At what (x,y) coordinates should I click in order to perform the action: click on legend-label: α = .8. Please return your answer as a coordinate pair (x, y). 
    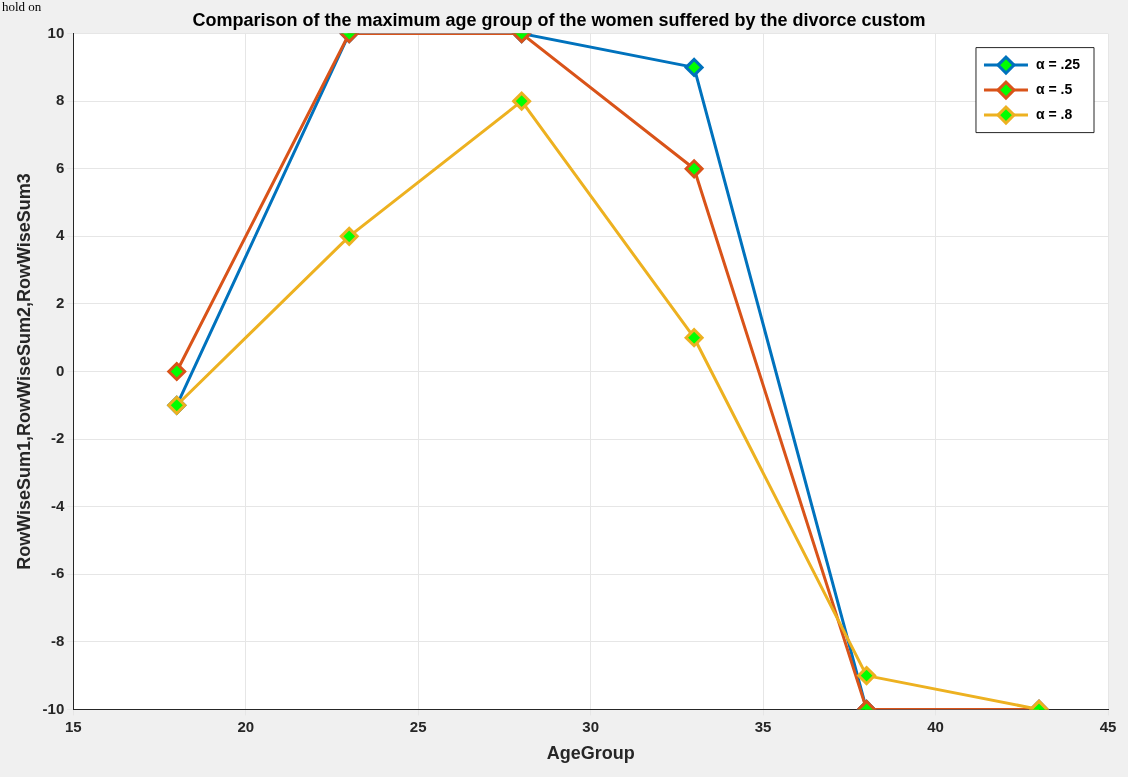
    Looking at the image, I should click on (1054, 113).